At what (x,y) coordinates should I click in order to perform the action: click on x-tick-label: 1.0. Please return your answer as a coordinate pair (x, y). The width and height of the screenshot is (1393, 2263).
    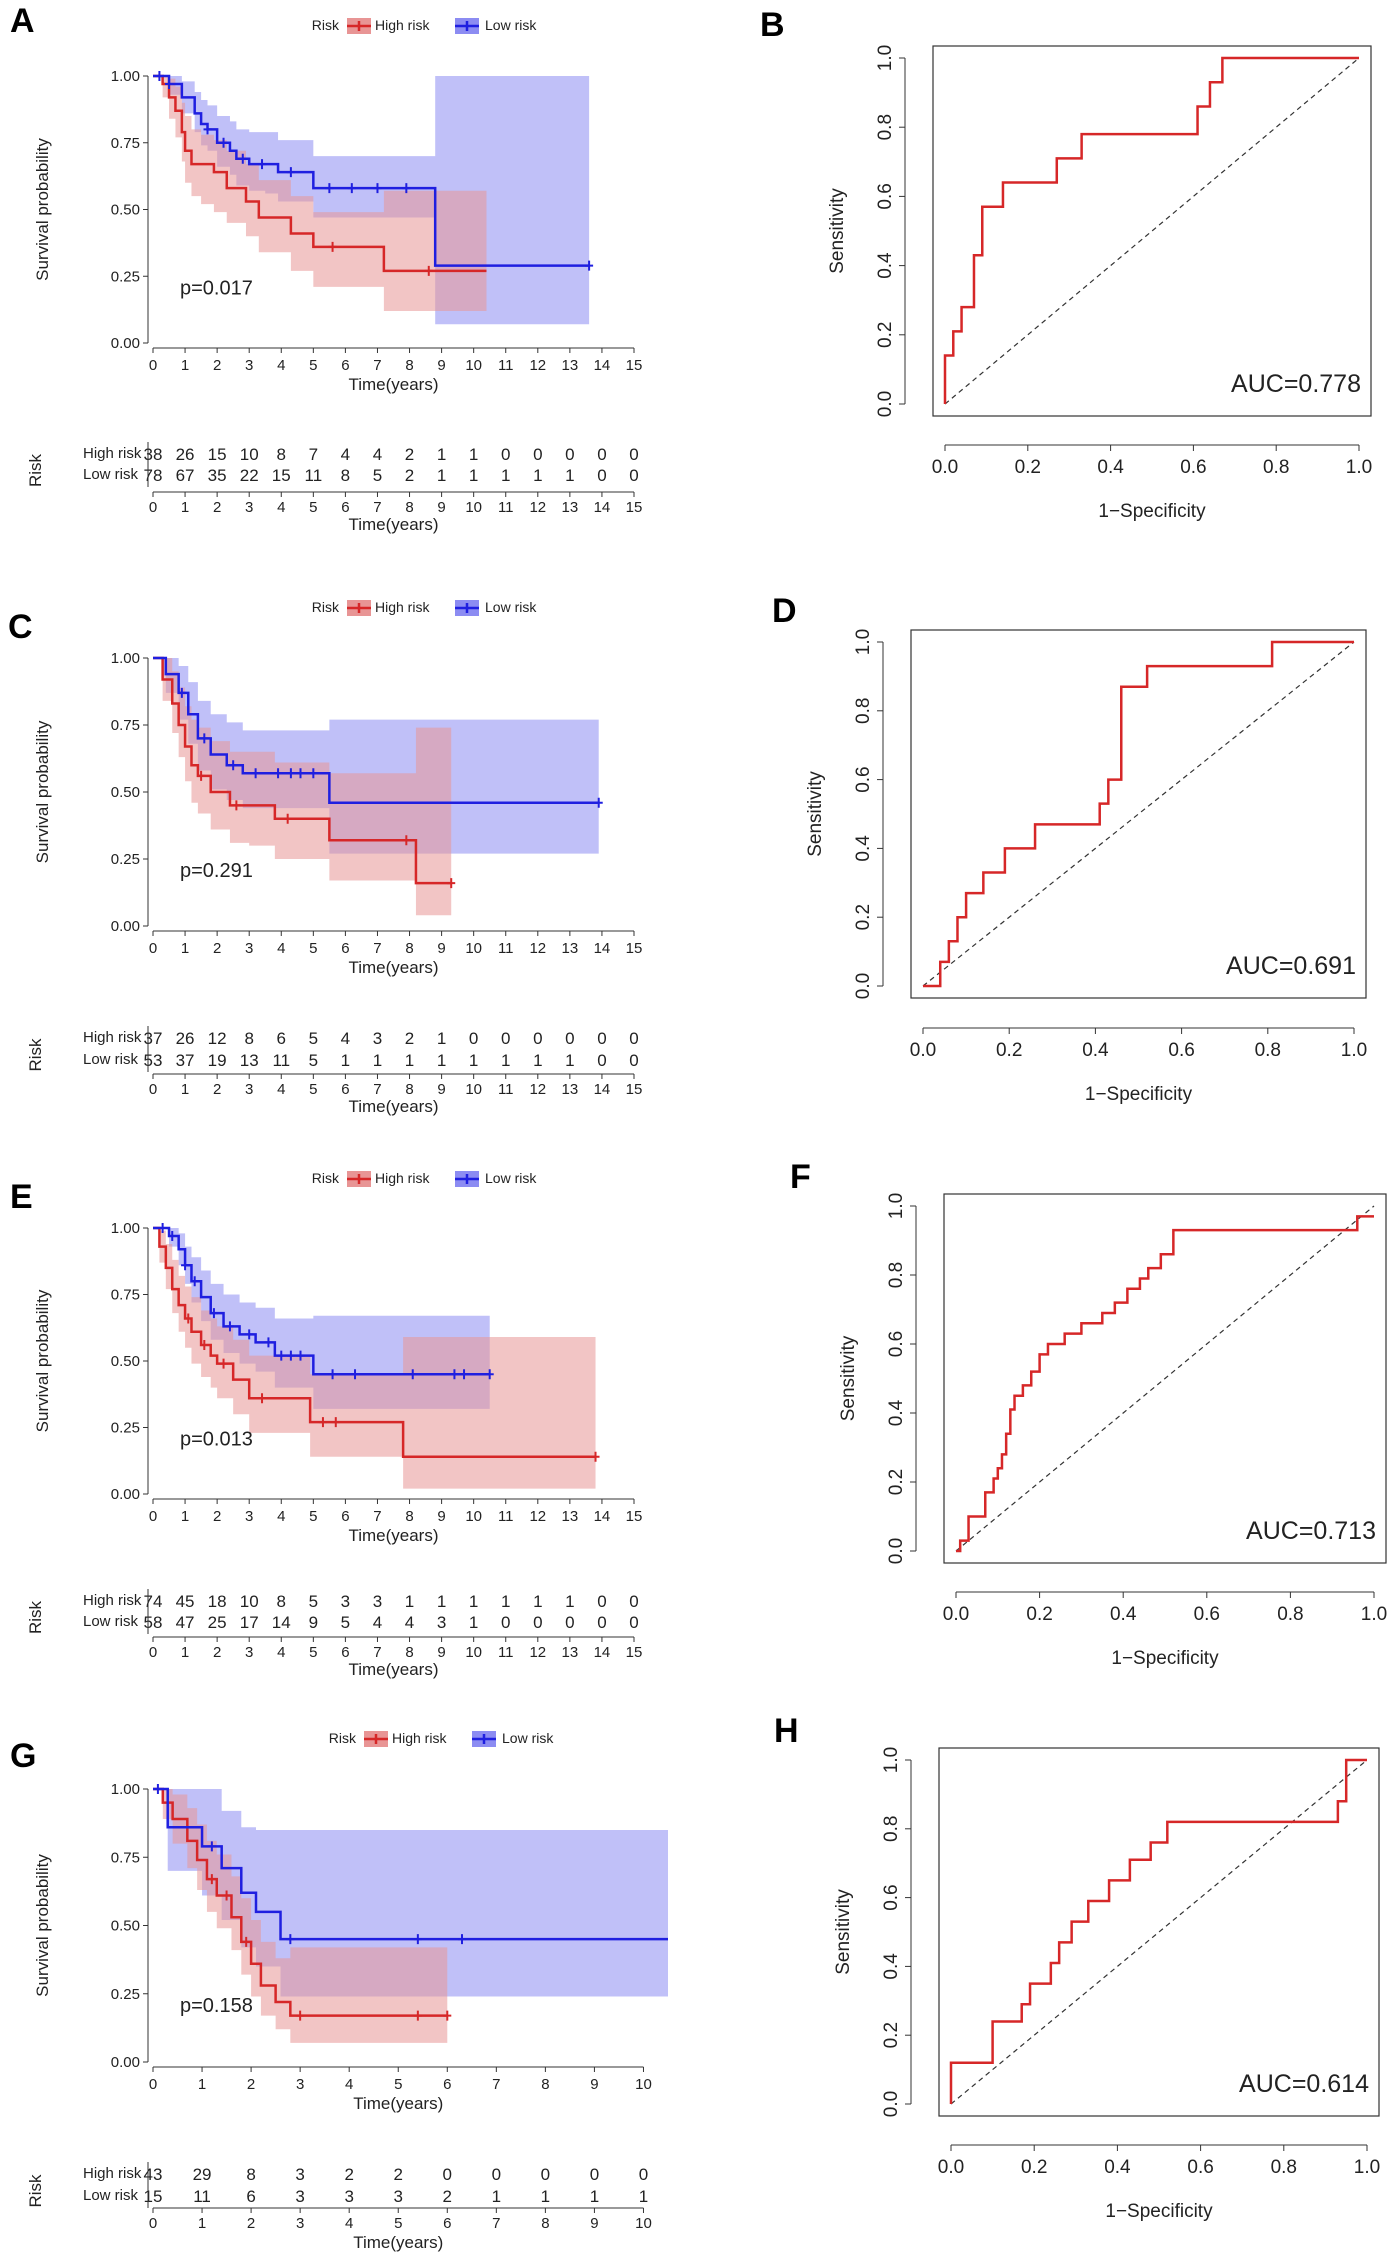
    Looking at the image, I should click on (1367, 2167).